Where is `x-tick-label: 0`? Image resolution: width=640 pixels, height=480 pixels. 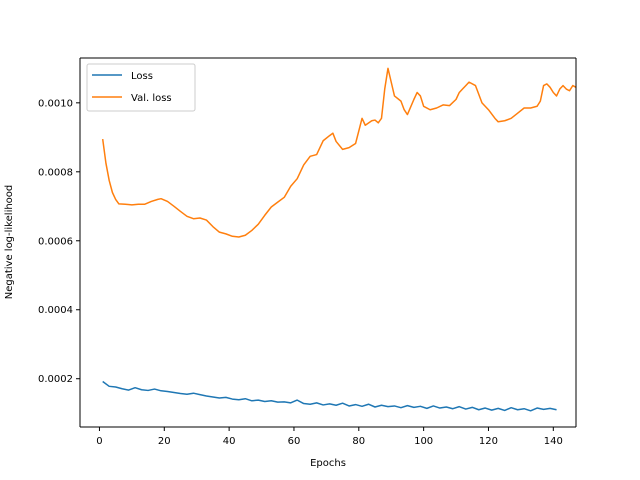 x-tick-label: 0 is located at coordinates (99, 441).